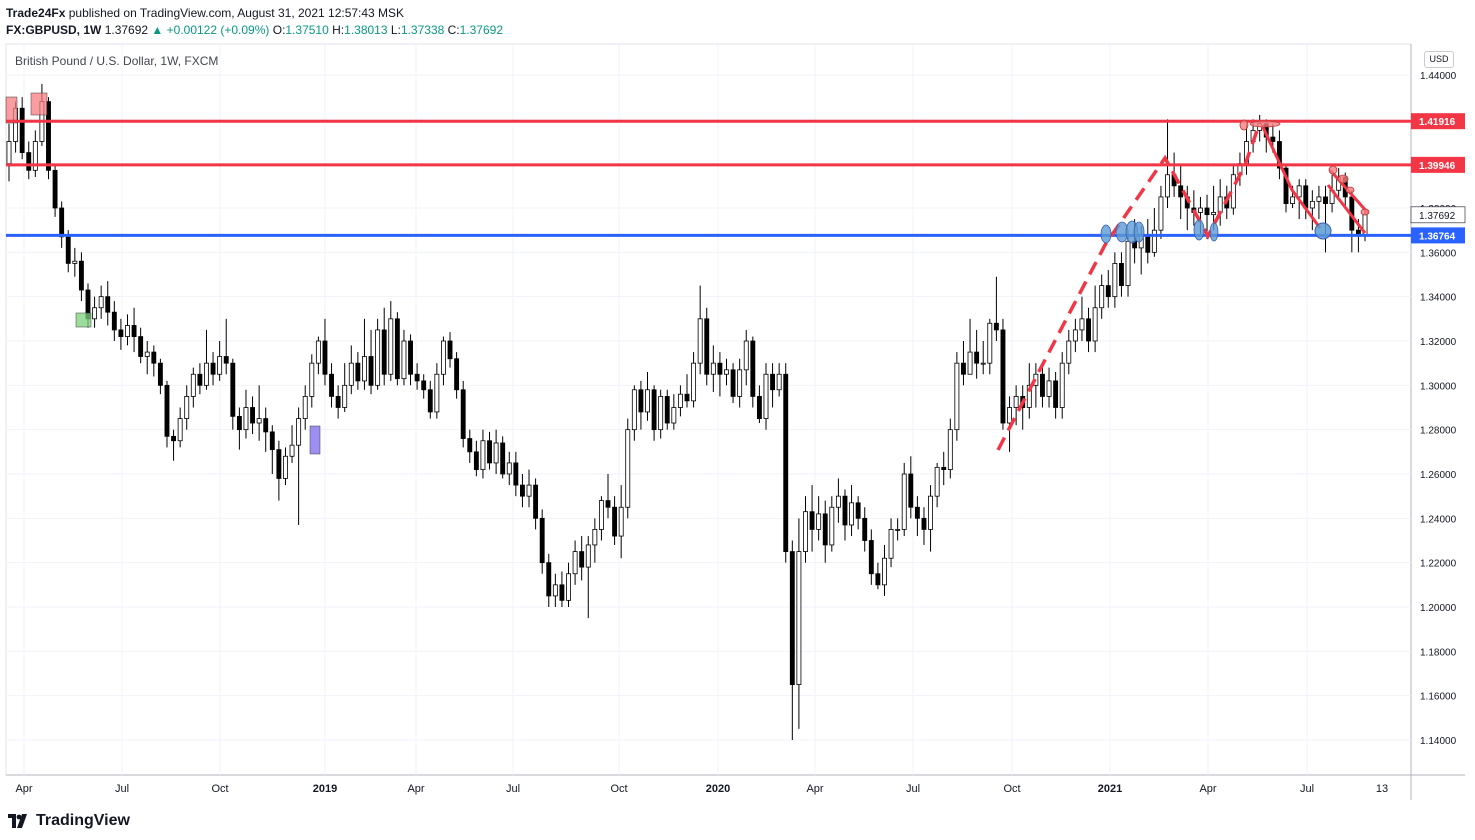  What do you see at coordinates (1438, 652) in the screenshot?
I see `y-tick-label: 1.18000` at bounding box center [1438, 652].